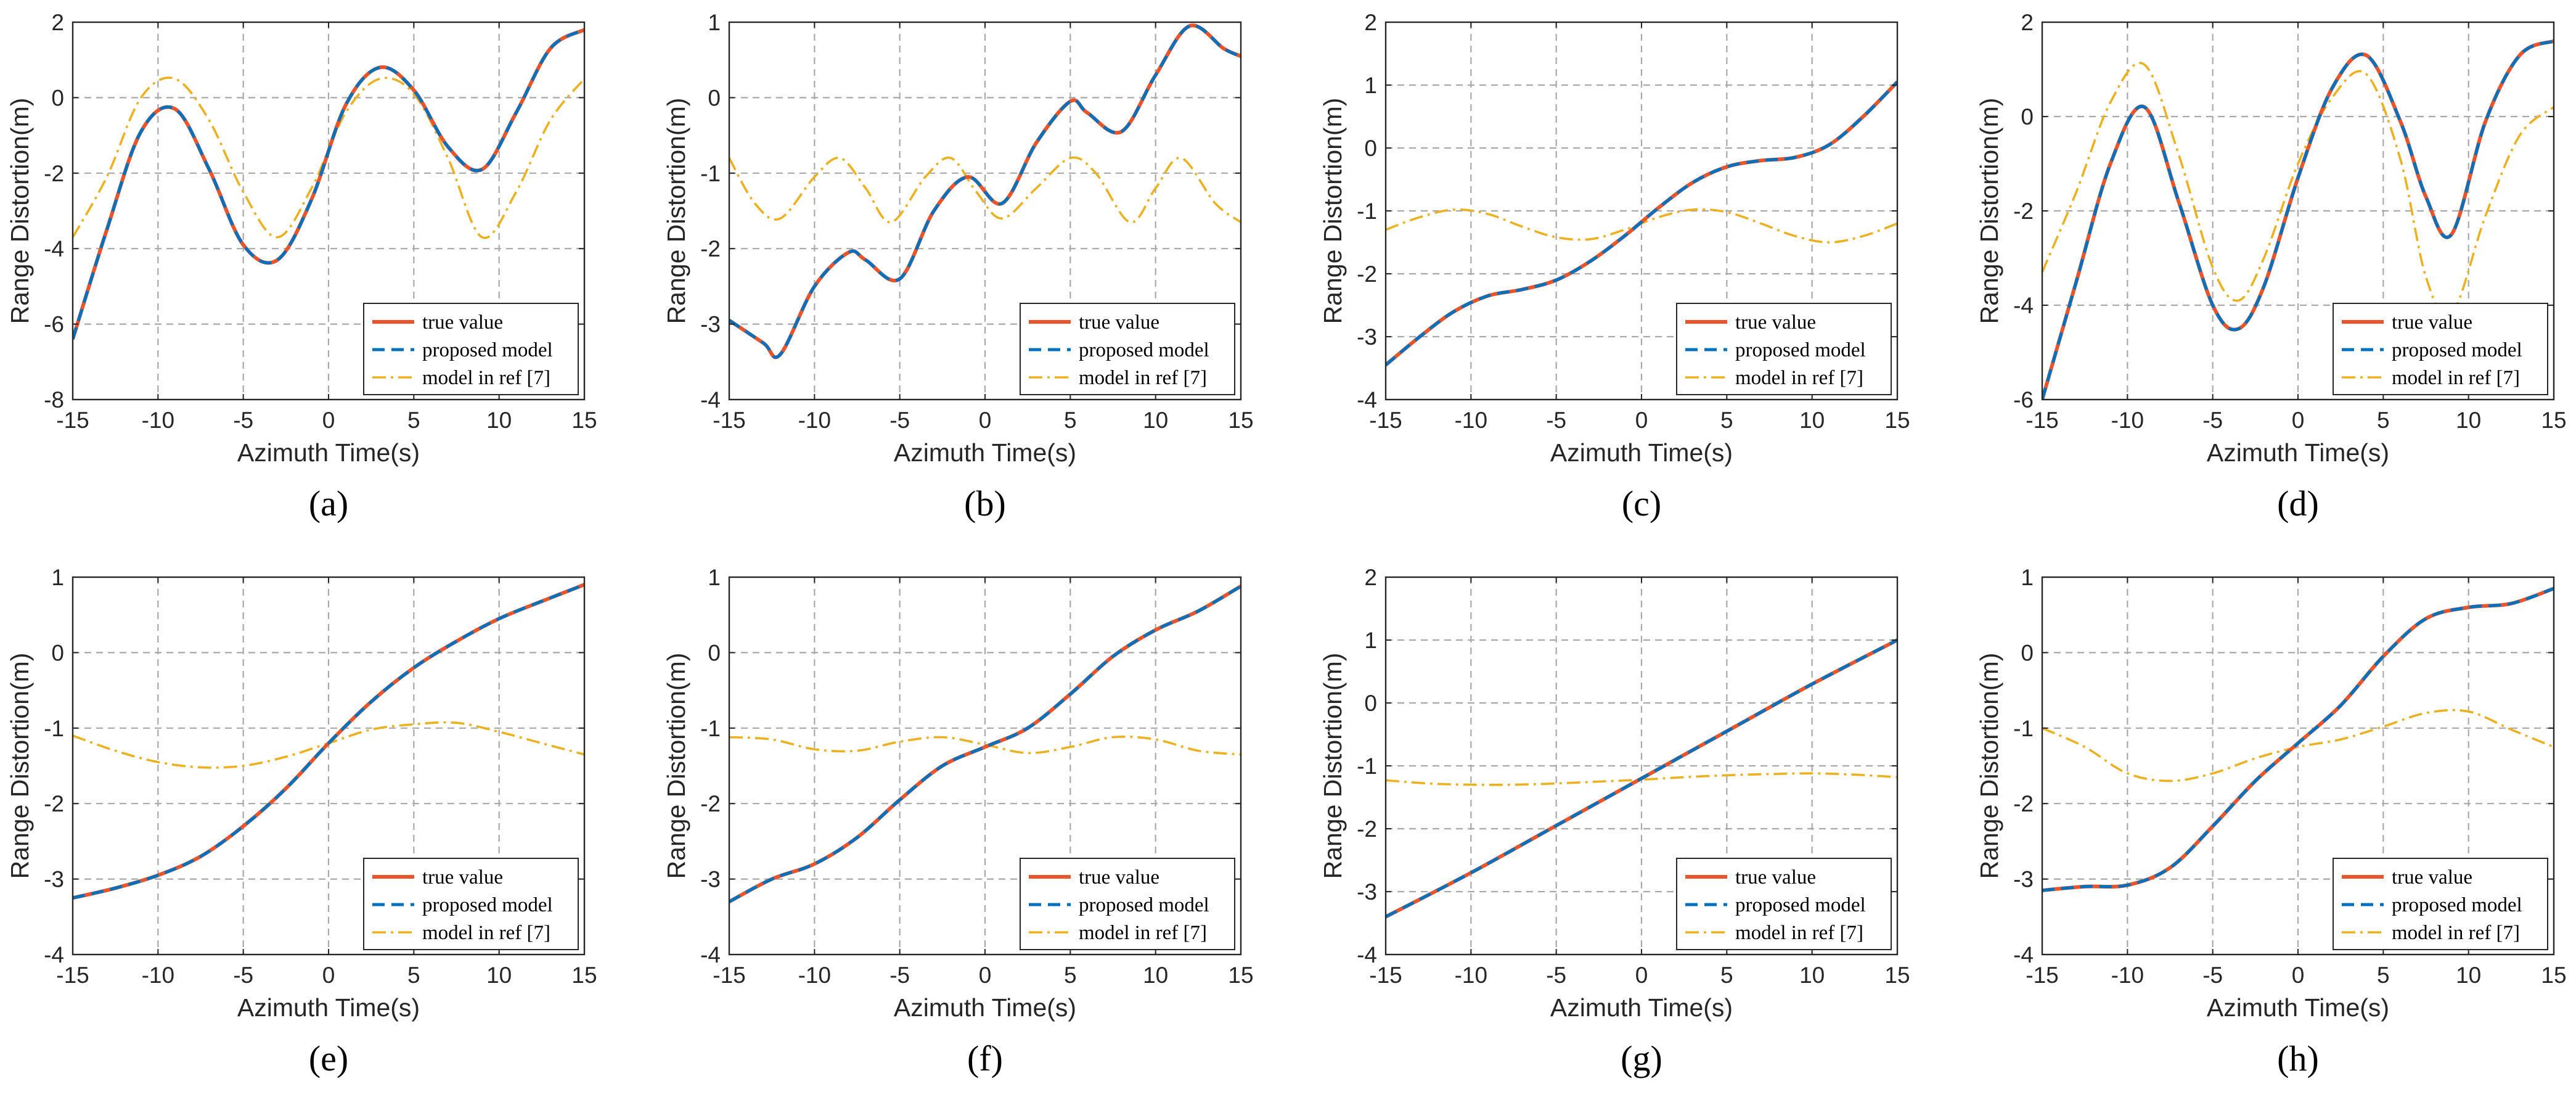  Describe the element at coordinates (54, 804) in the screenshot. I see `y-tick-label: -2` at that location.